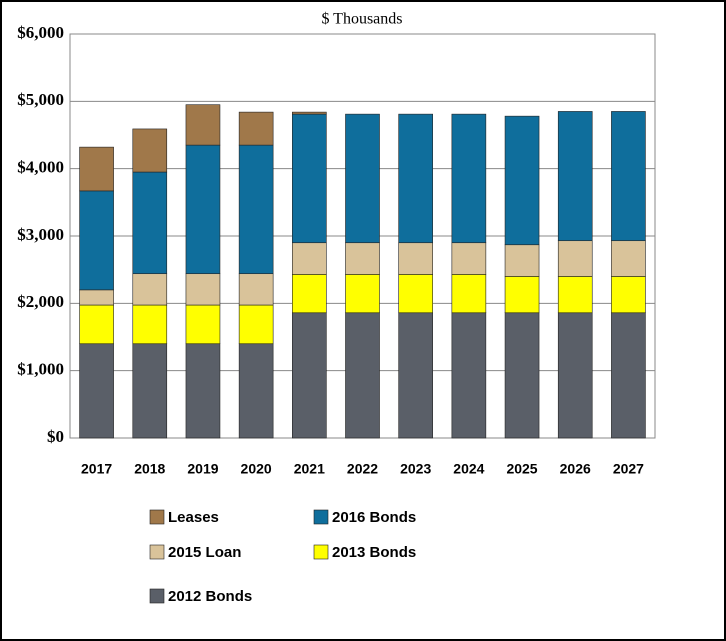 This screenshot has width=726, height=641. What do you see at coordinates (96, 469) in the screenshot?
I see `x-tick-label: 2017` at bounding box center [96, 469].